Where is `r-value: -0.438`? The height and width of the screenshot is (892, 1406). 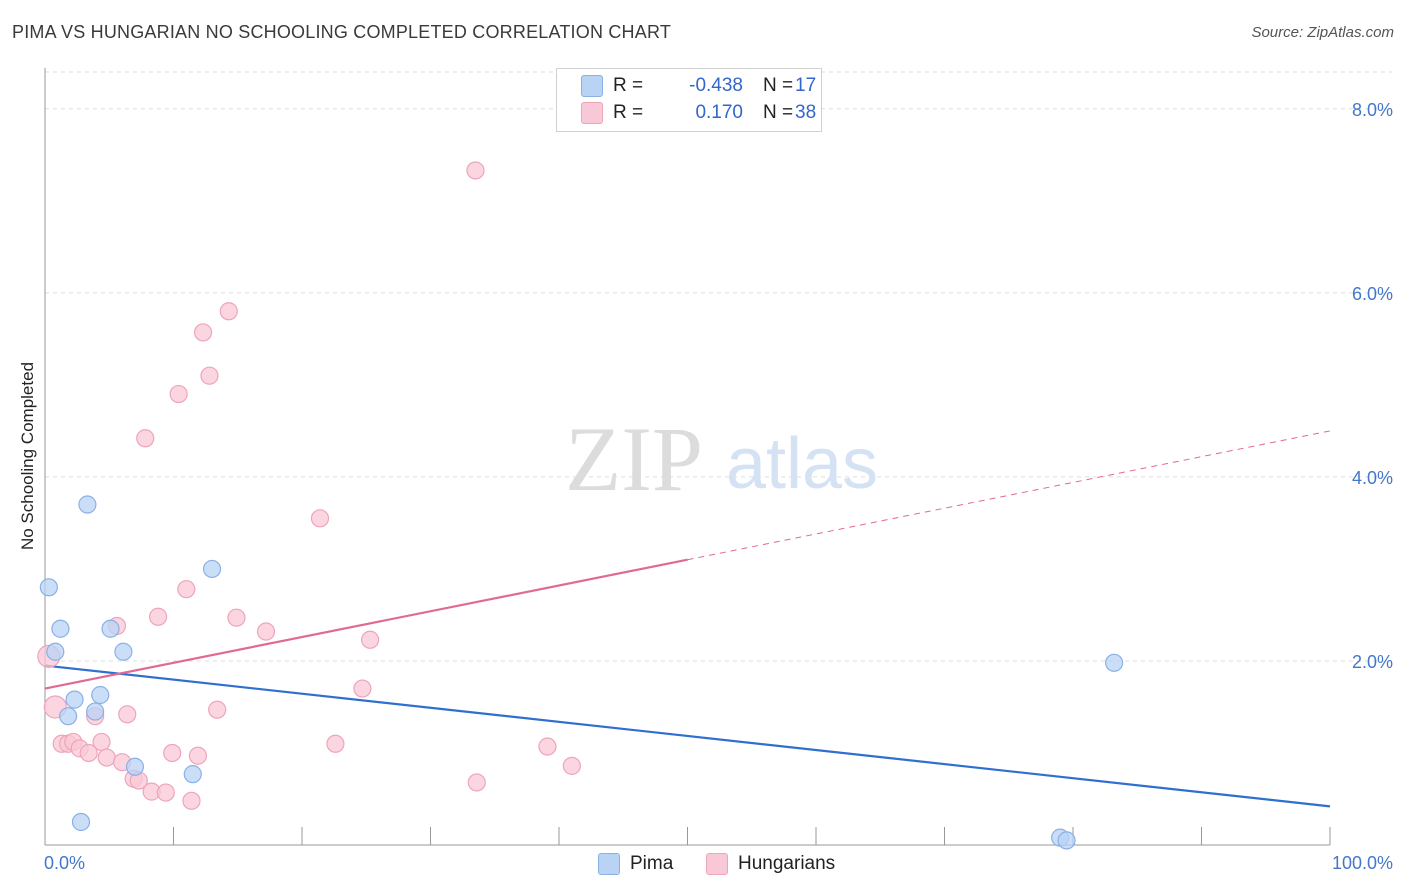
r-value: -0.438 is located at coordinates (716, 85).